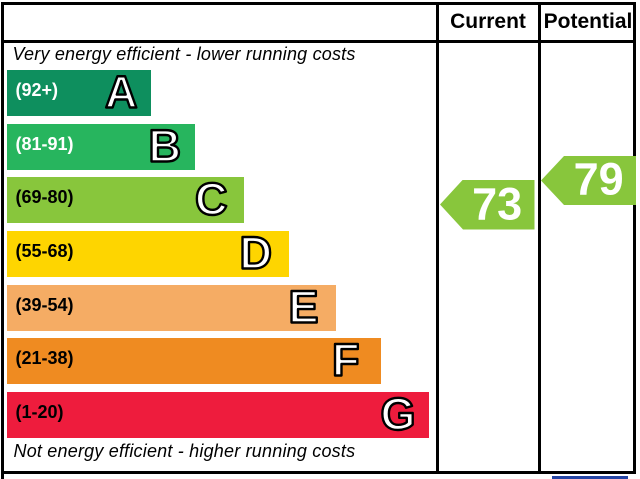  What do you see at coordinates (165, 146) in the screenshot?
I see `svg-text: B` at bounding box center [165, 146].